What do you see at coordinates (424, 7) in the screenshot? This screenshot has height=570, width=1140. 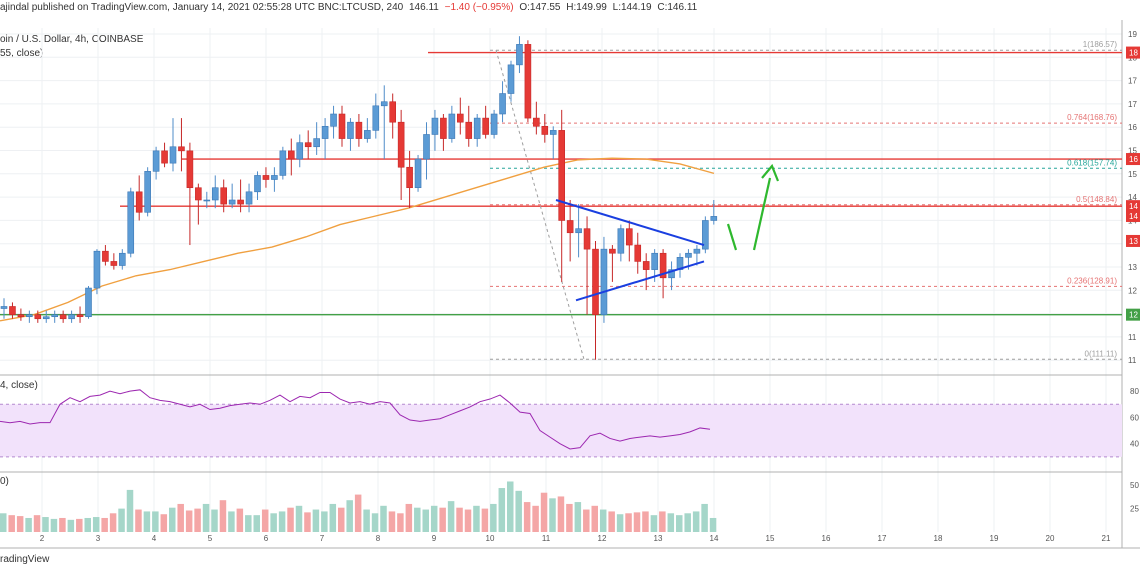 I see `last-price: 146.11` at bounding box center [424, 7].